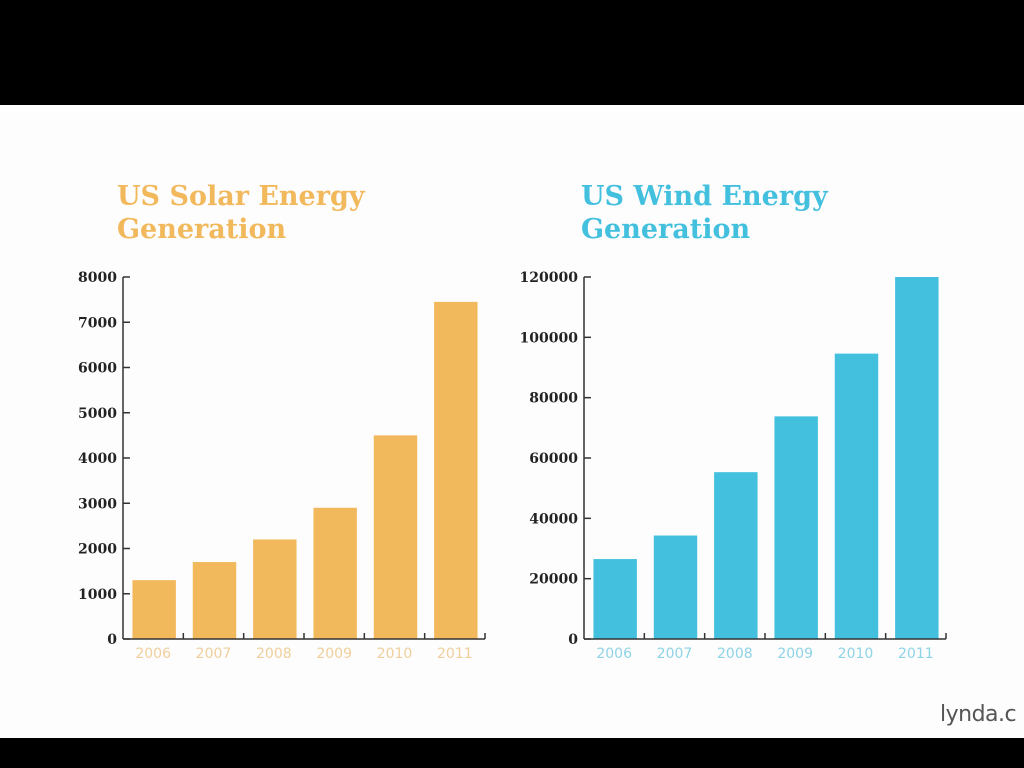  What do you see at coordinates (274, 654) in the screenshot?
I see `solar-x-tick-label: 2008` at bounding box center [274, 654].